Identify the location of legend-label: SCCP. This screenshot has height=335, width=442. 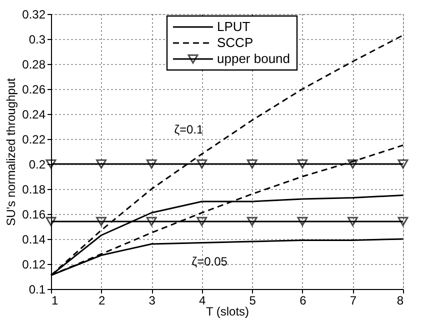
(235, 42).